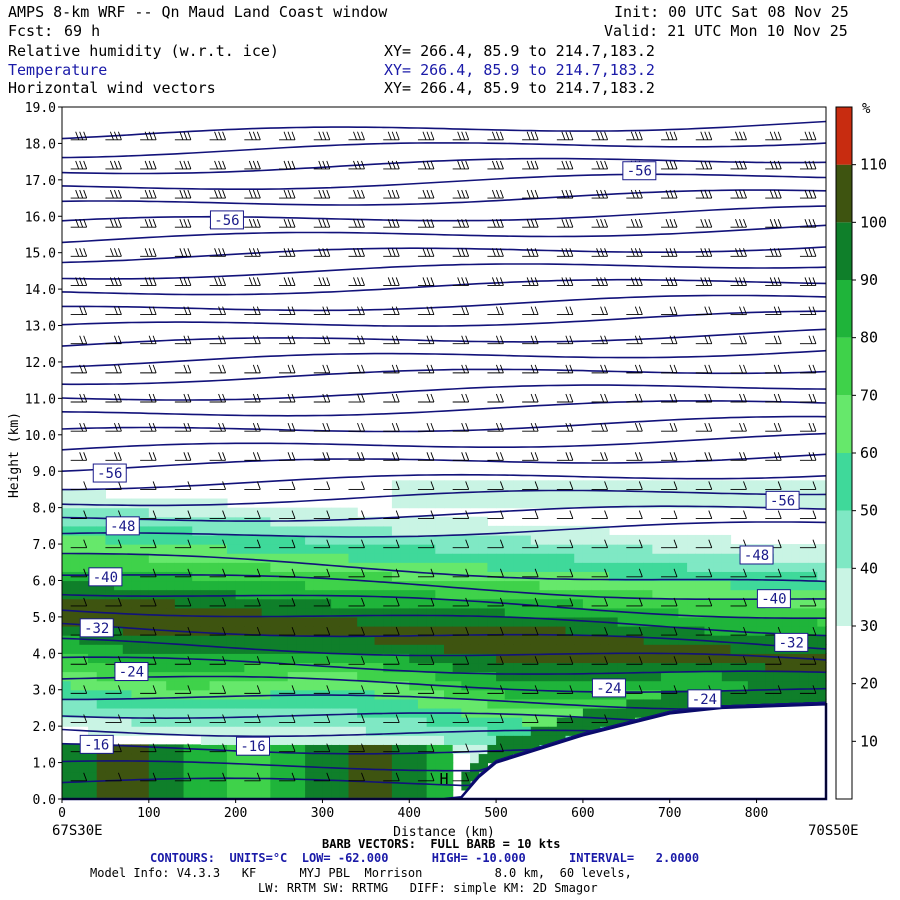 This screenshot has height=900, width=900. I want to click on y-tick-label: 9.0, so click(44, 472).